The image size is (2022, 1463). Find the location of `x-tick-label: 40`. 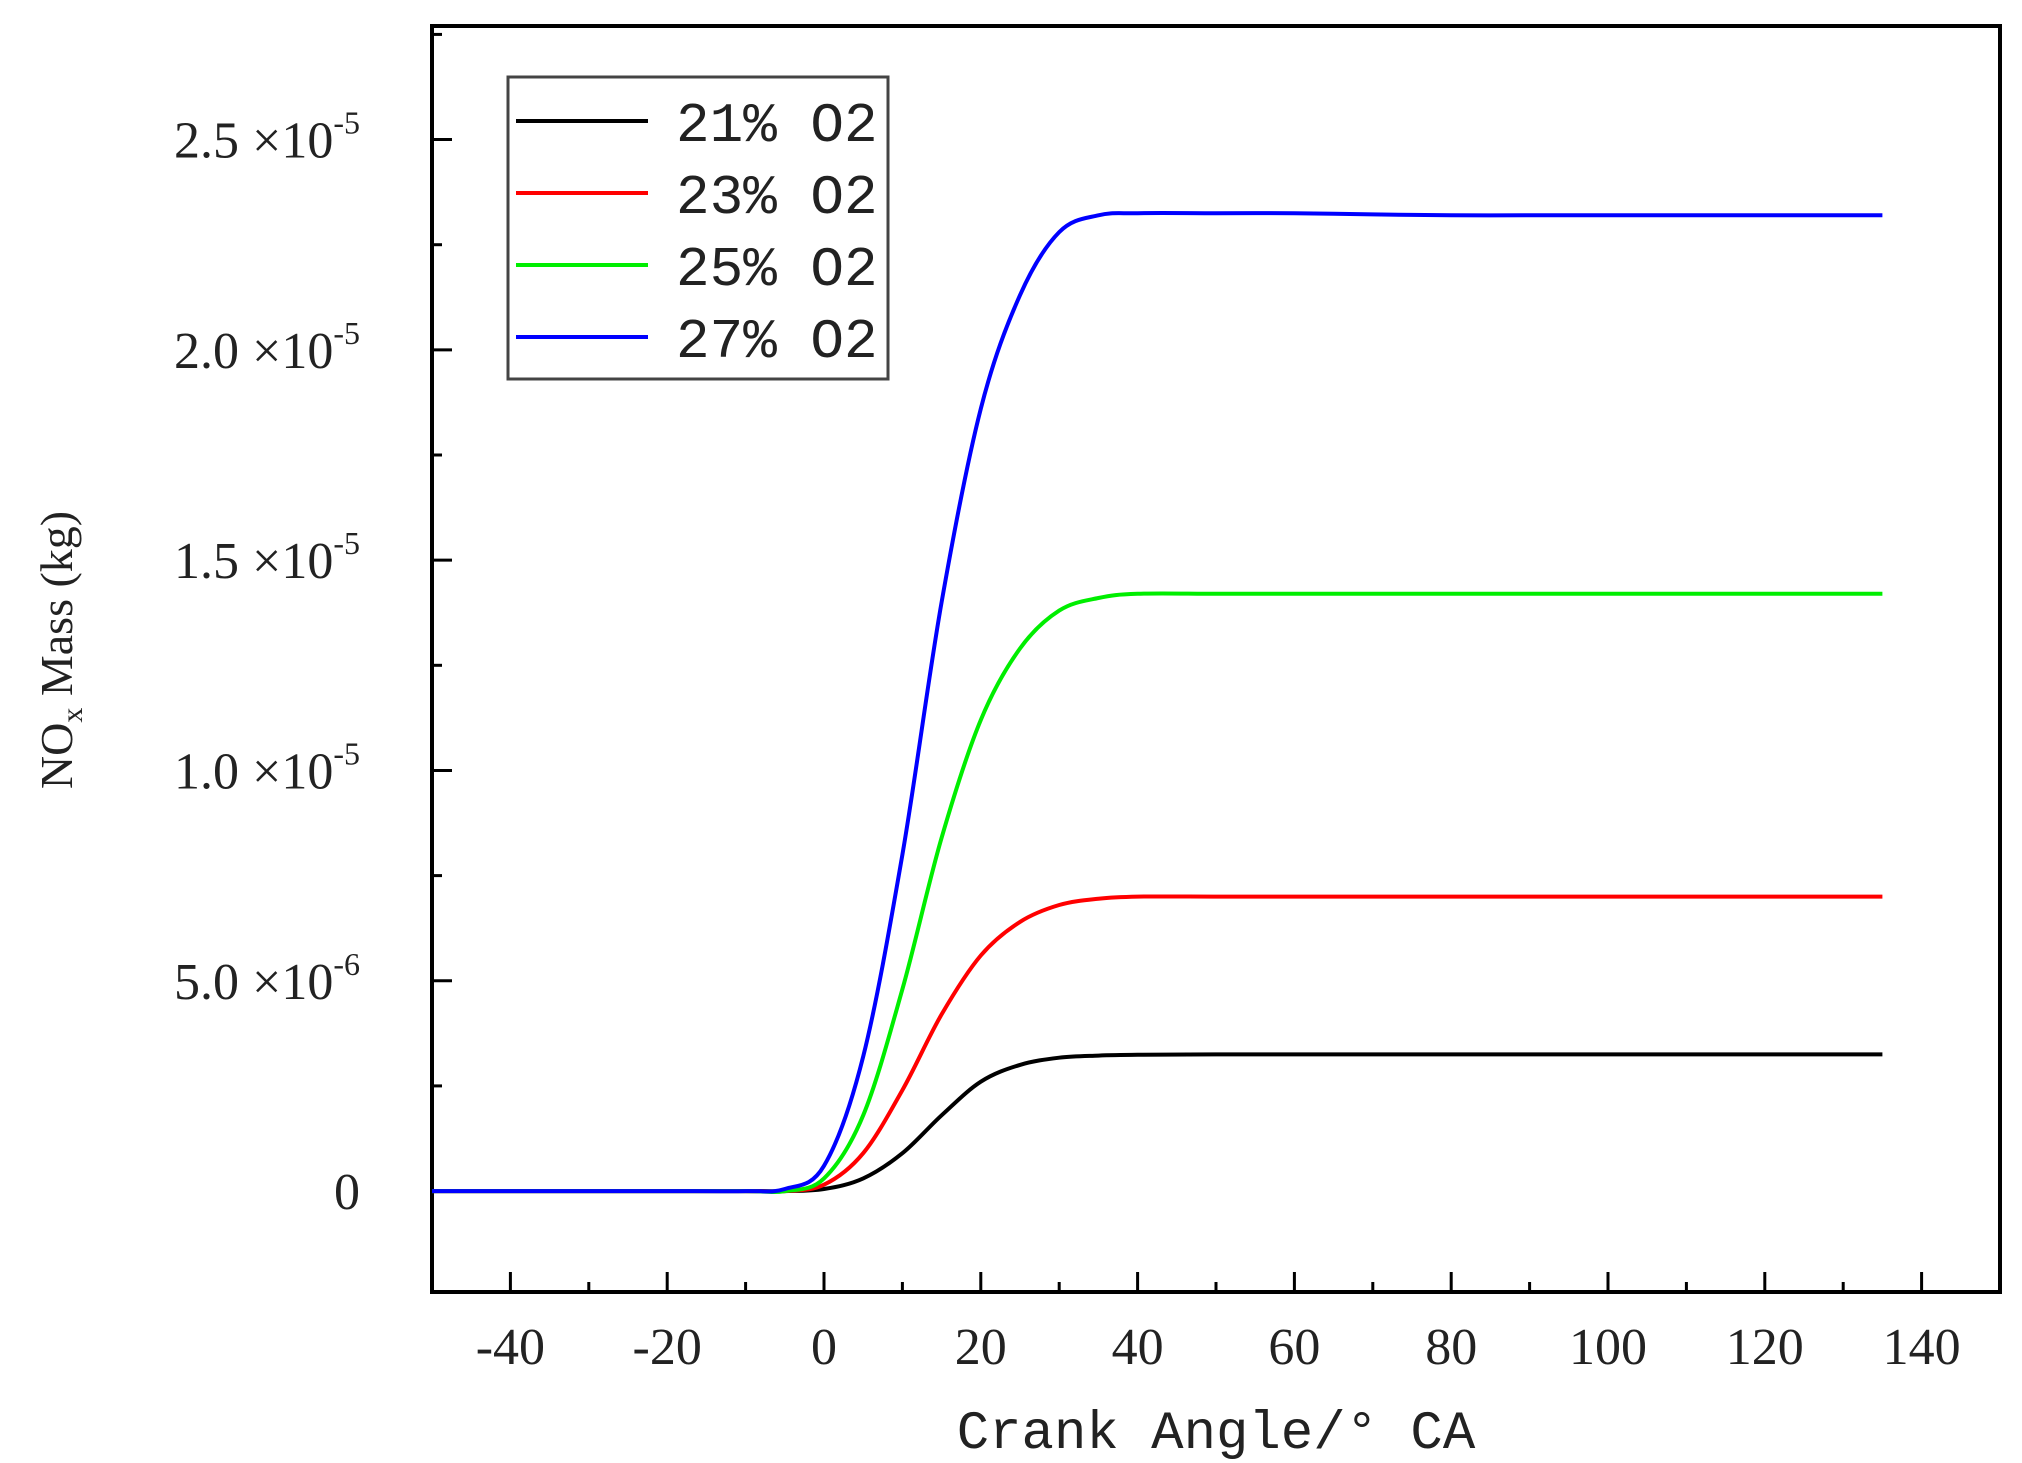

x-tick-label: 40 is located at coordinates (1138, 1347).